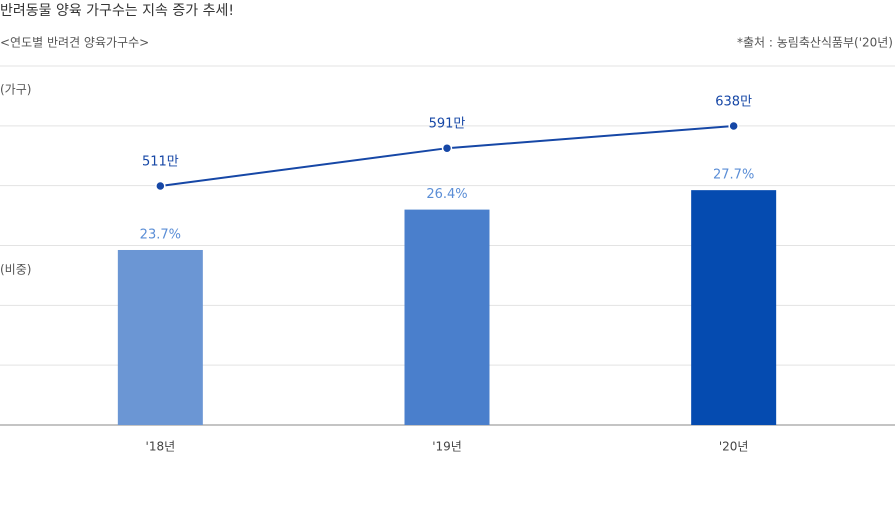 The width and height of the screenshot is (895, 513). Describe the element at coordinates (447, 155) in the screenshot. I see `line` at that location.